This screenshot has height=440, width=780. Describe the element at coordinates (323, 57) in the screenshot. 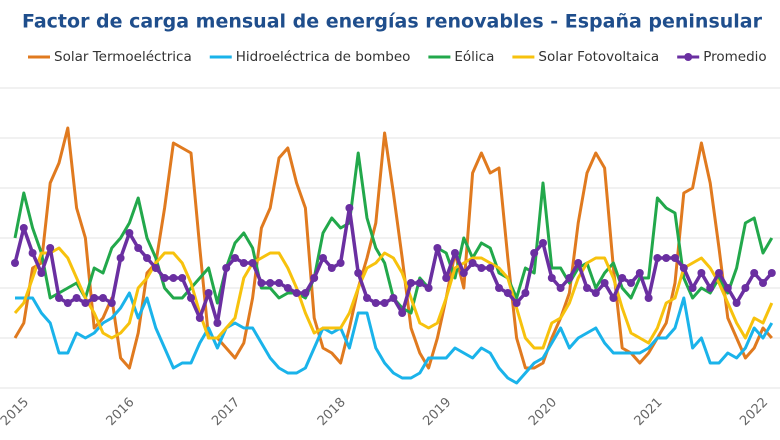

I see `legend-label: Hidroeléctrica de bombeo` at that location.